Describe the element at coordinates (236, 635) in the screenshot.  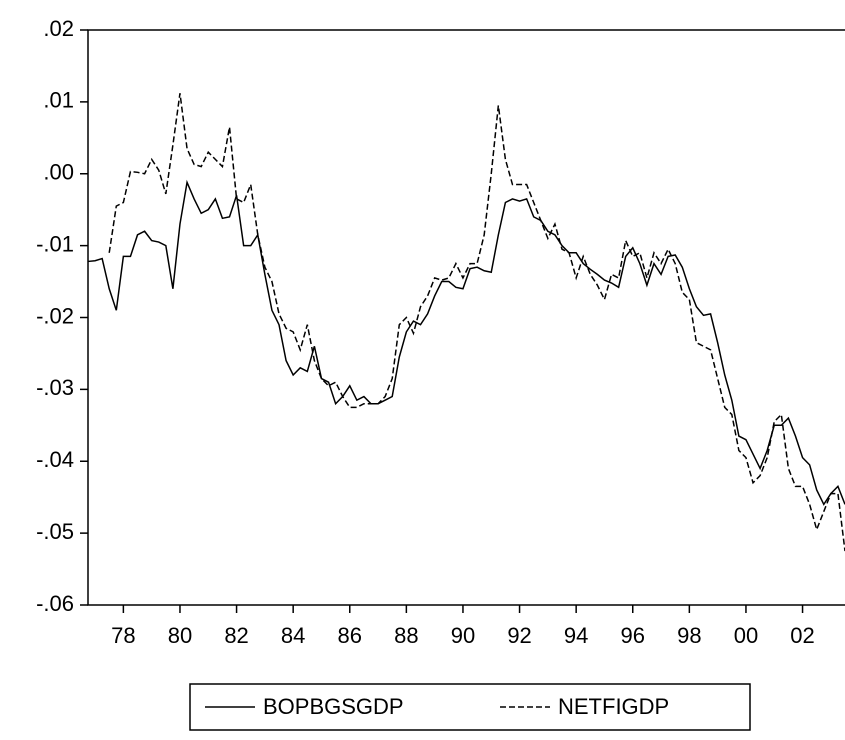
I see `x-tick-label: 82` at that location.